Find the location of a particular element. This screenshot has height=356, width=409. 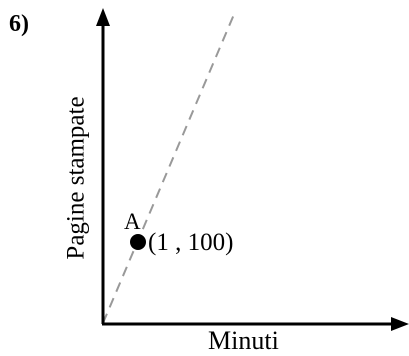

y-axis-label: Pagine stampate is located at coordinates (76, 178).